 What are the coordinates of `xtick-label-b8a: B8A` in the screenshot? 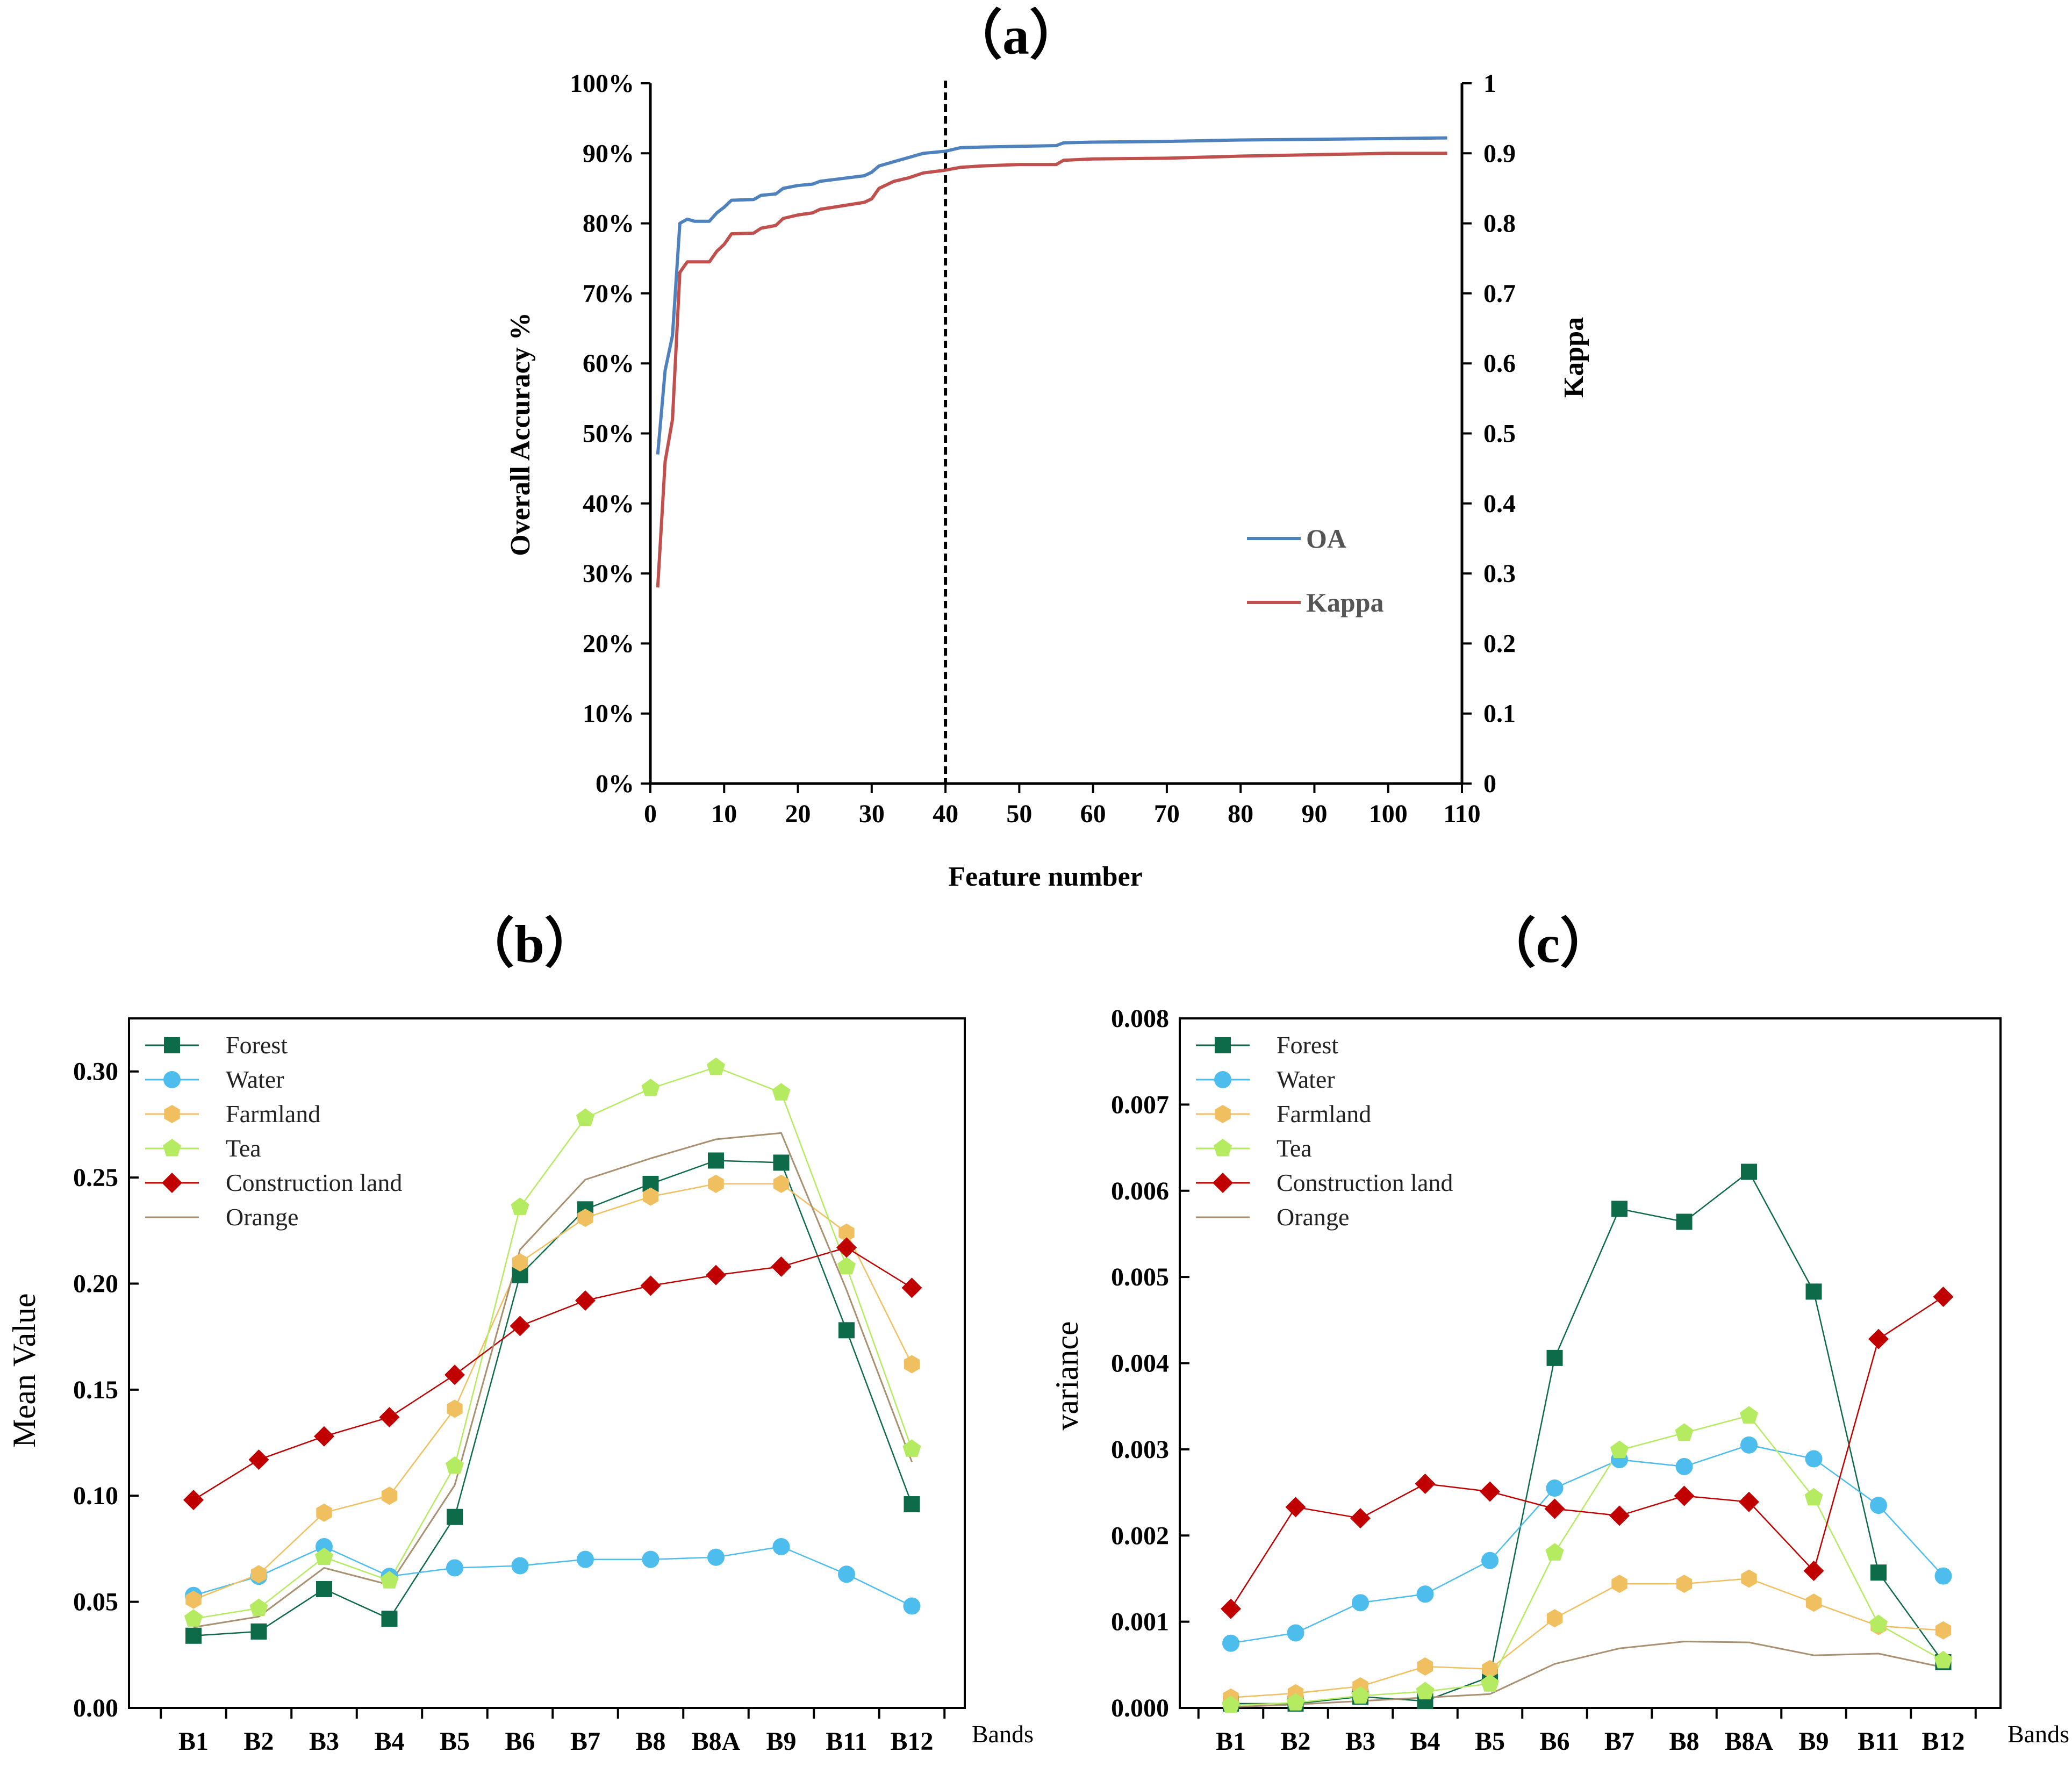 It's located at (1749, 1741).